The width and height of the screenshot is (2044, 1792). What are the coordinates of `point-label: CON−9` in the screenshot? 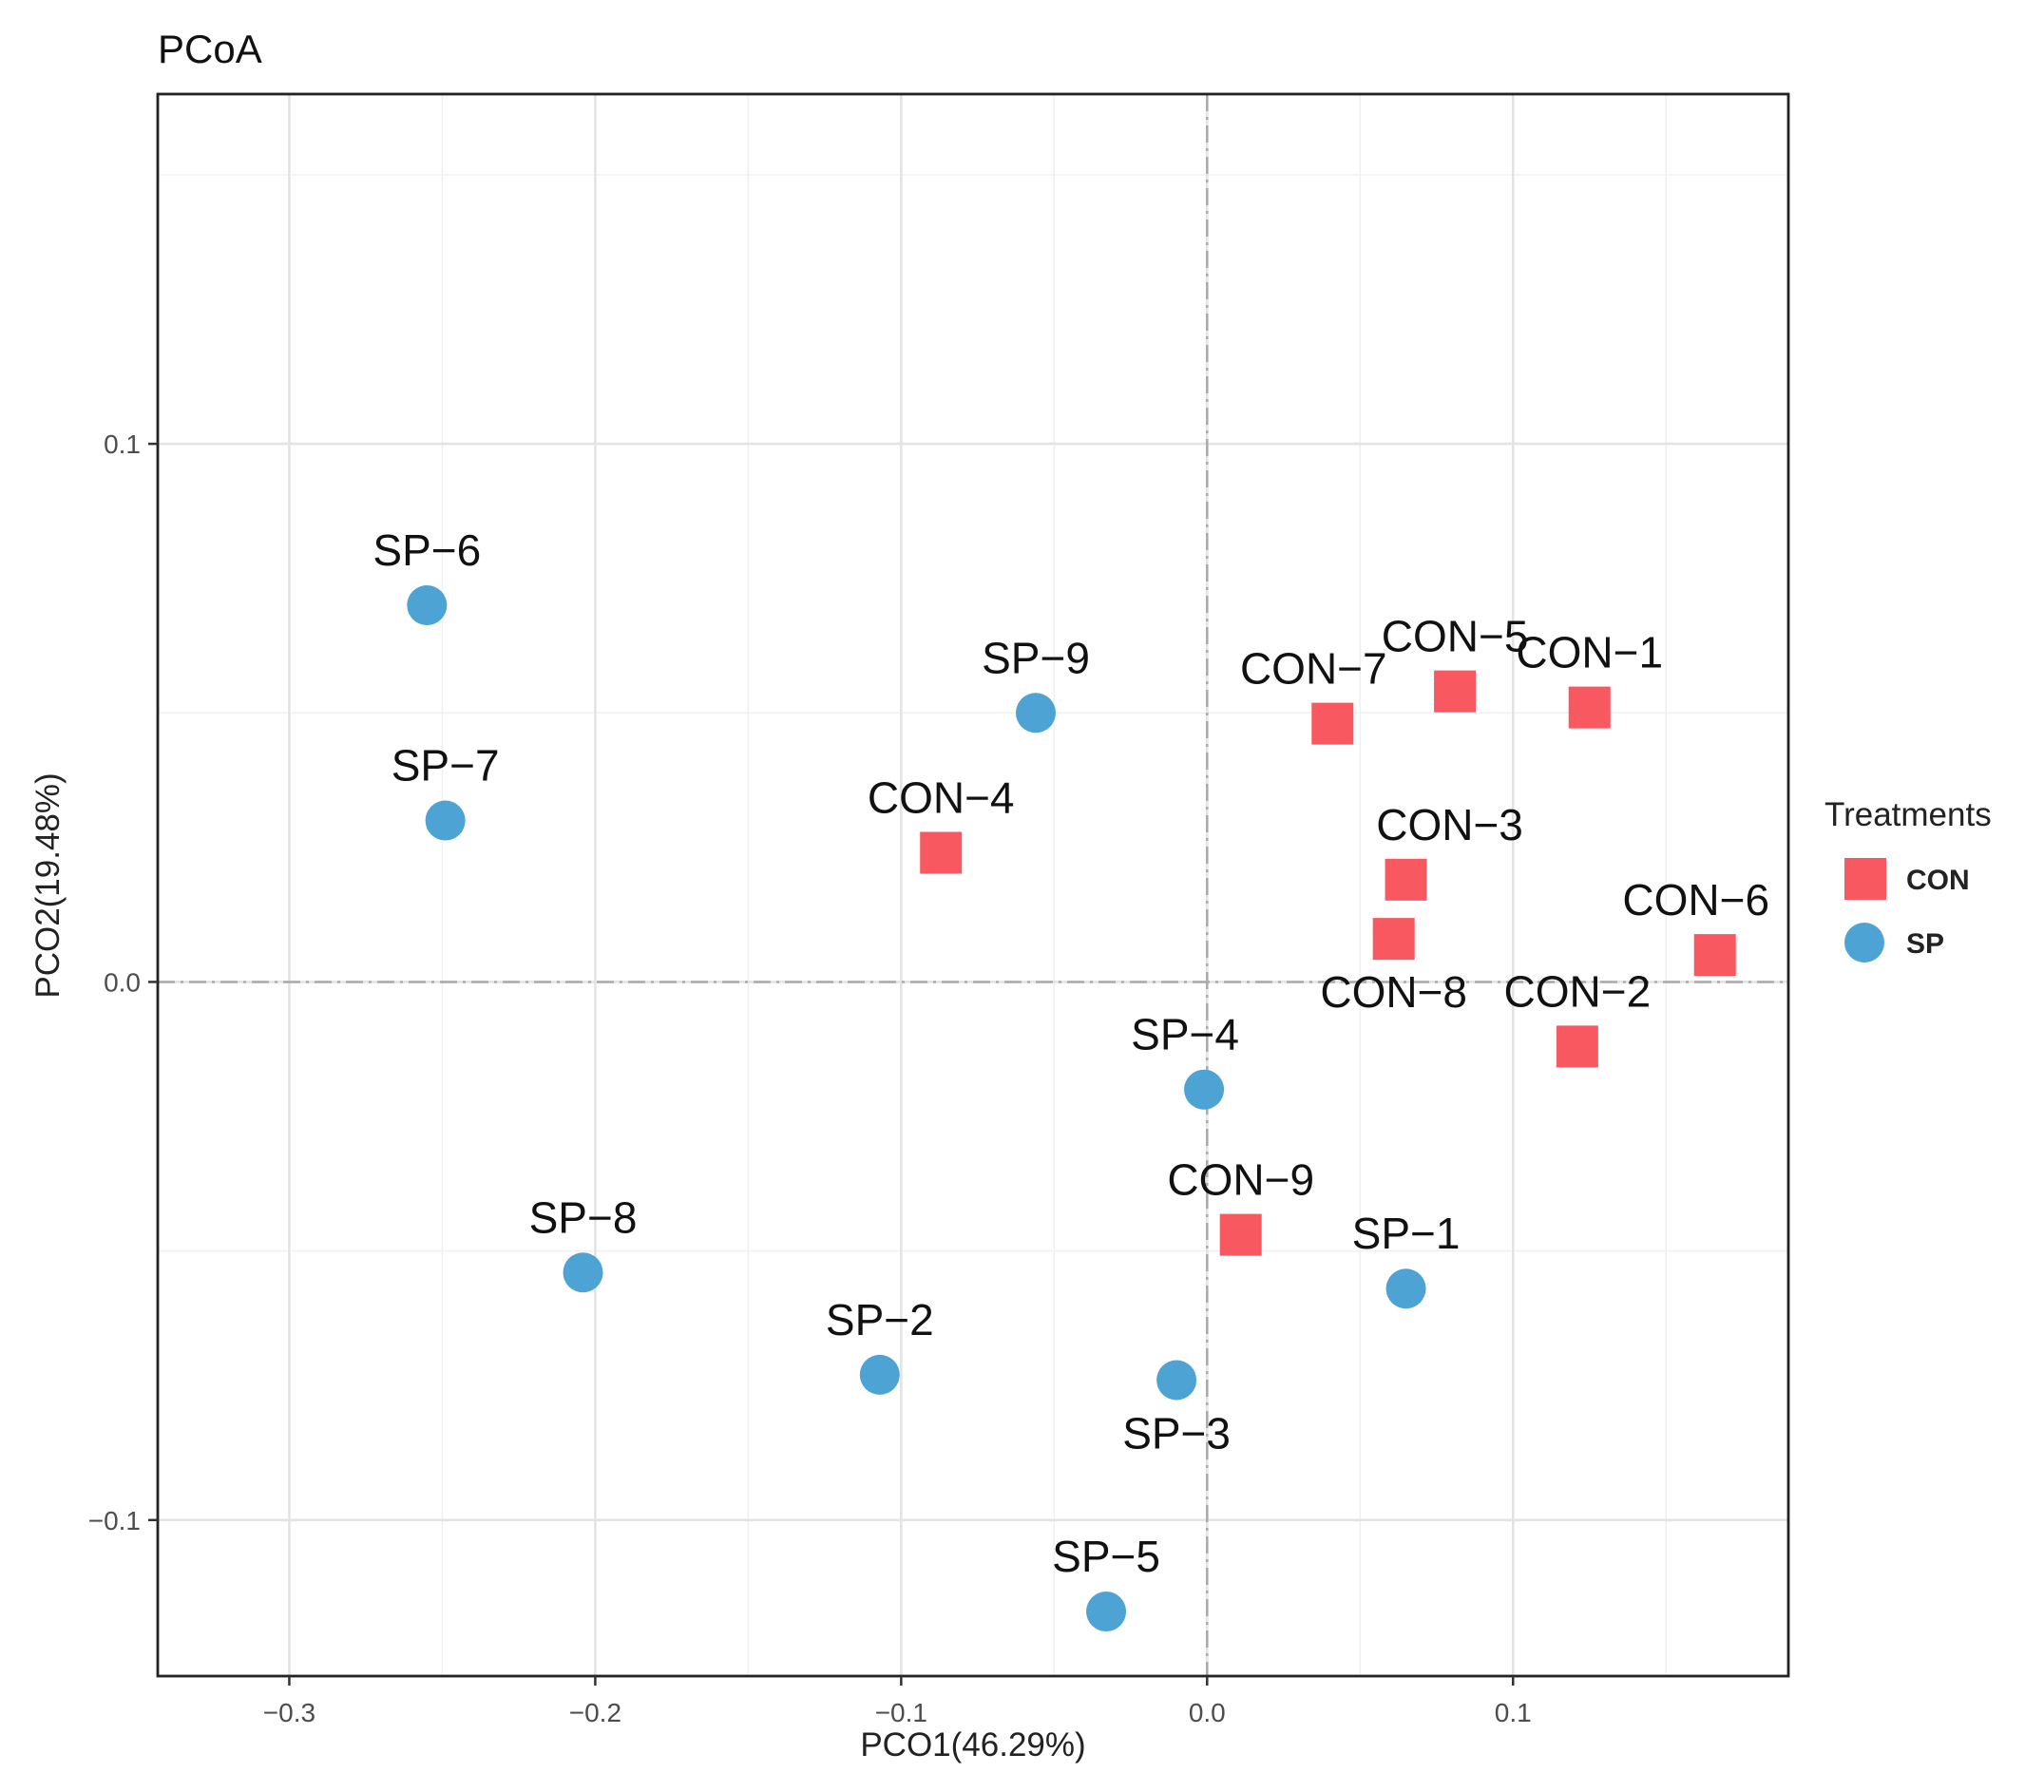 It's located at (1240, 1180).